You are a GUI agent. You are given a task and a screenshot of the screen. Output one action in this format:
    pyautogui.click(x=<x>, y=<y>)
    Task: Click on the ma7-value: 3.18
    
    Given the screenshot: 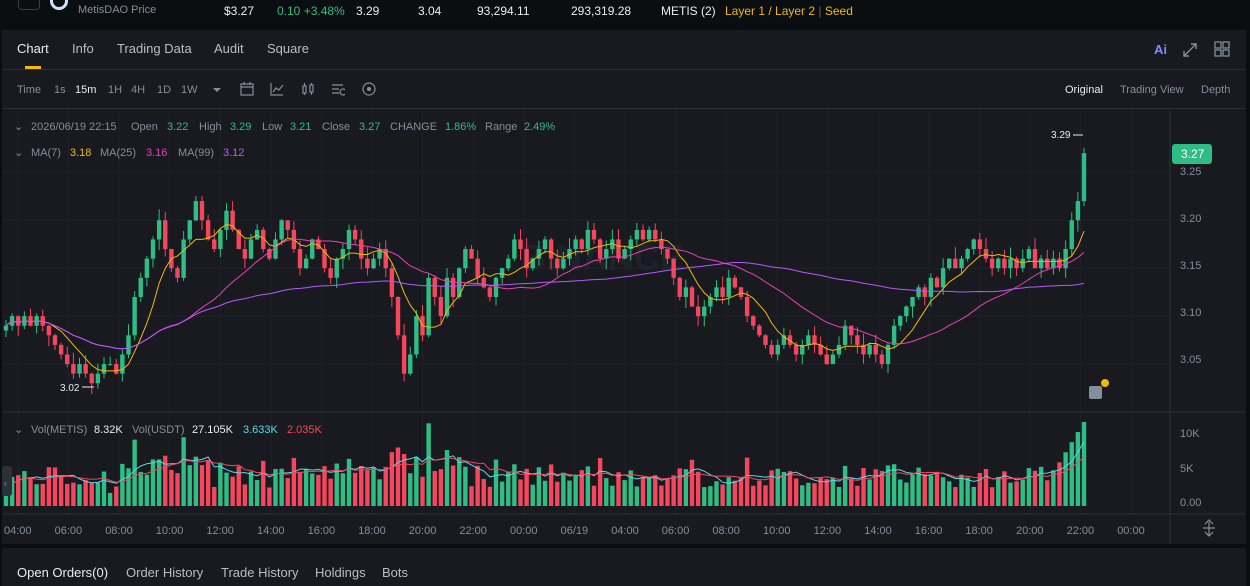 What is the action you would take?
    pyautogui.click(x=80, y=153)
    